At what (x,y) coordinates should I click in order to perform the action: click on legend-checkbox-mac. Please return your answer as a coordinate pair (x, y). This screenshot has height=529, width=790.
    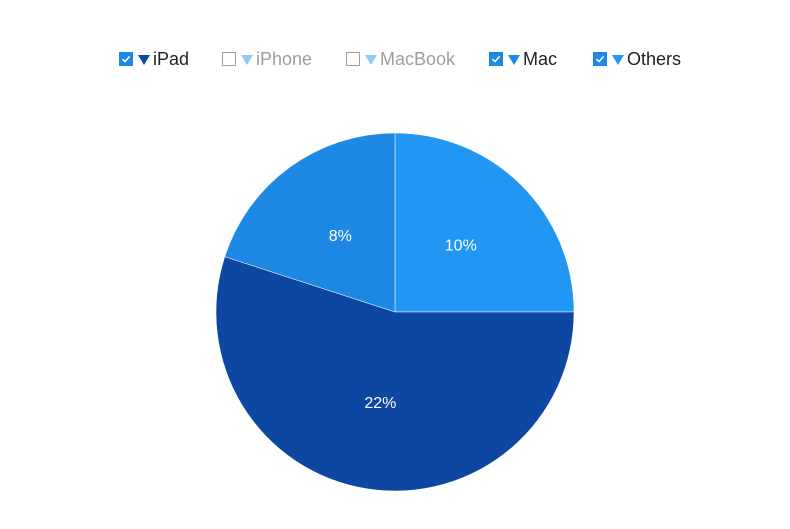
    Looking at the image, I should click on (496, 59).